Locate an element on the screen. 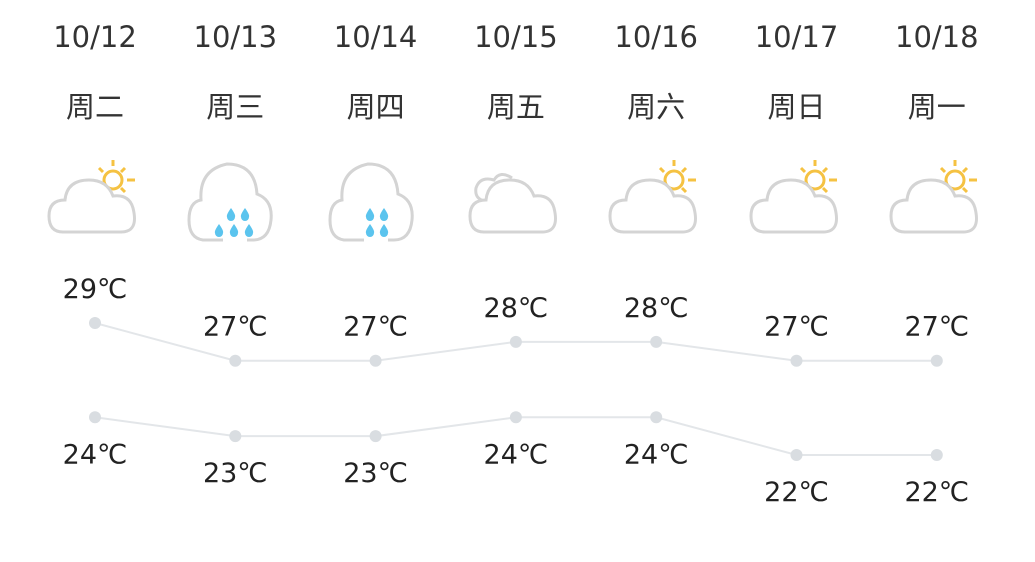 The image size is (1035, 562). weekday-label: 周二 is located at coordinates (94, 107).